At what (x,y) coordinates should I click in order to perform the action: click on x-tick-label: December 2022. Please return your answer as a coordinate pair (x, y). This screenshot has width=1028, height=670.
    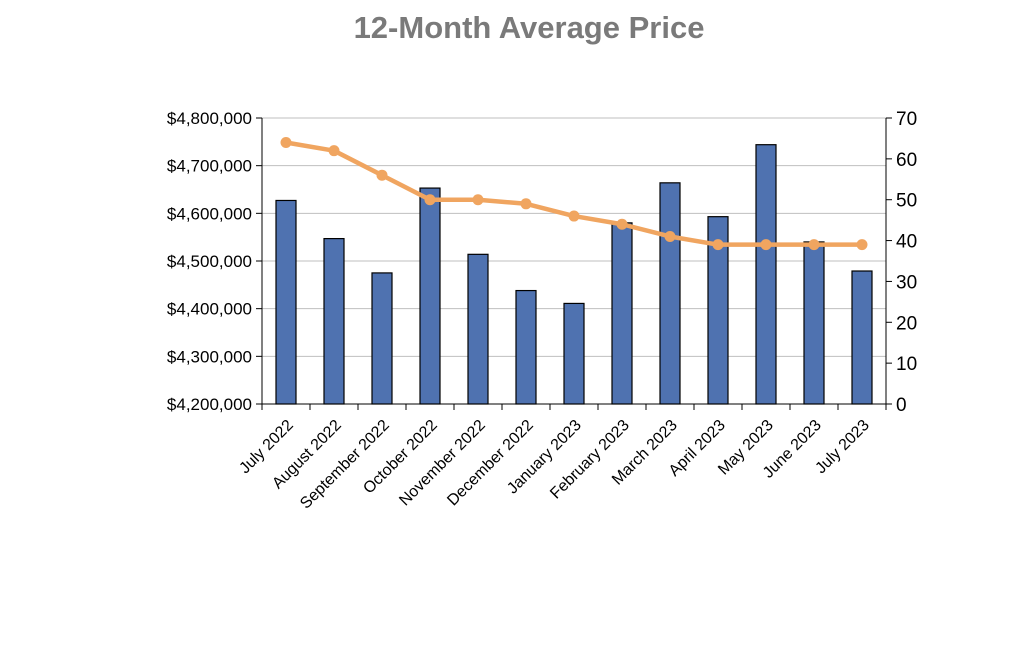
    Looking at the image, I should click on (490, 463).